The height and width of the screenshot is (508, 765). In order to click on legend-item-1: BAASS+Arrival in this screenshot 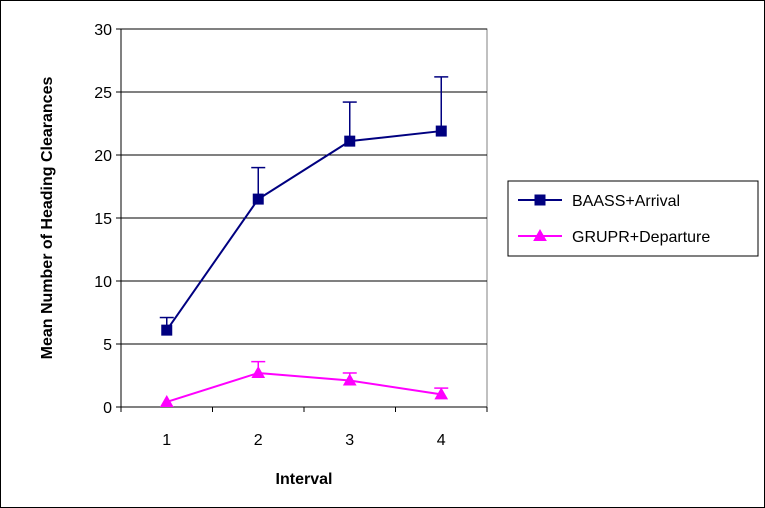, I will do `click(599, 201)`.